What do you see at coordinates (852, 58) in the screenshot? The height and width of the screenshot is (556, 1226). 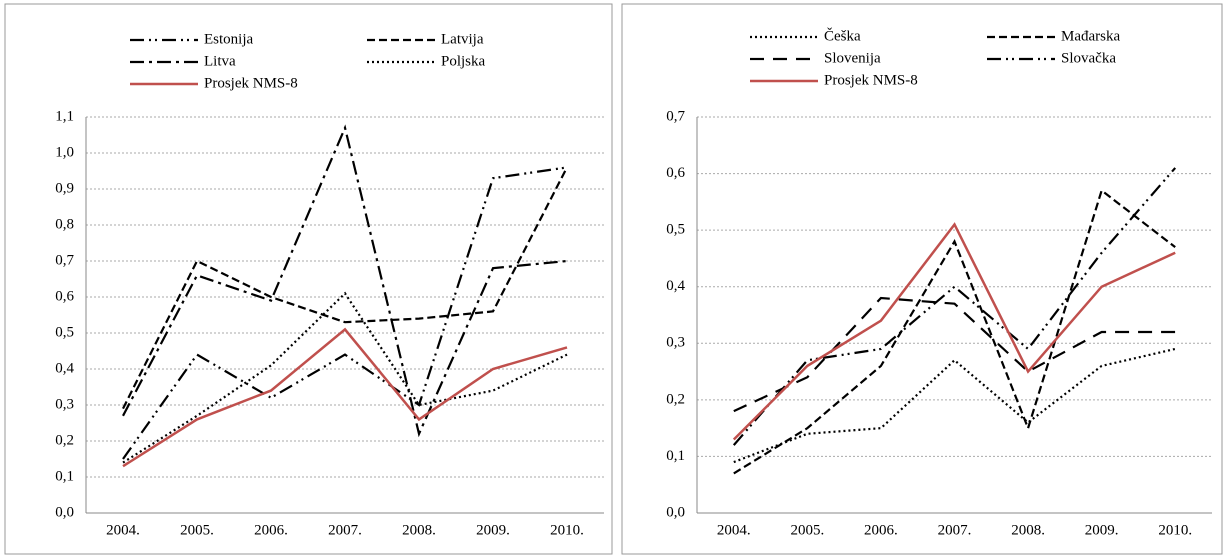 I see `legend-label: Slovenija` at bounding box center [852, 58].